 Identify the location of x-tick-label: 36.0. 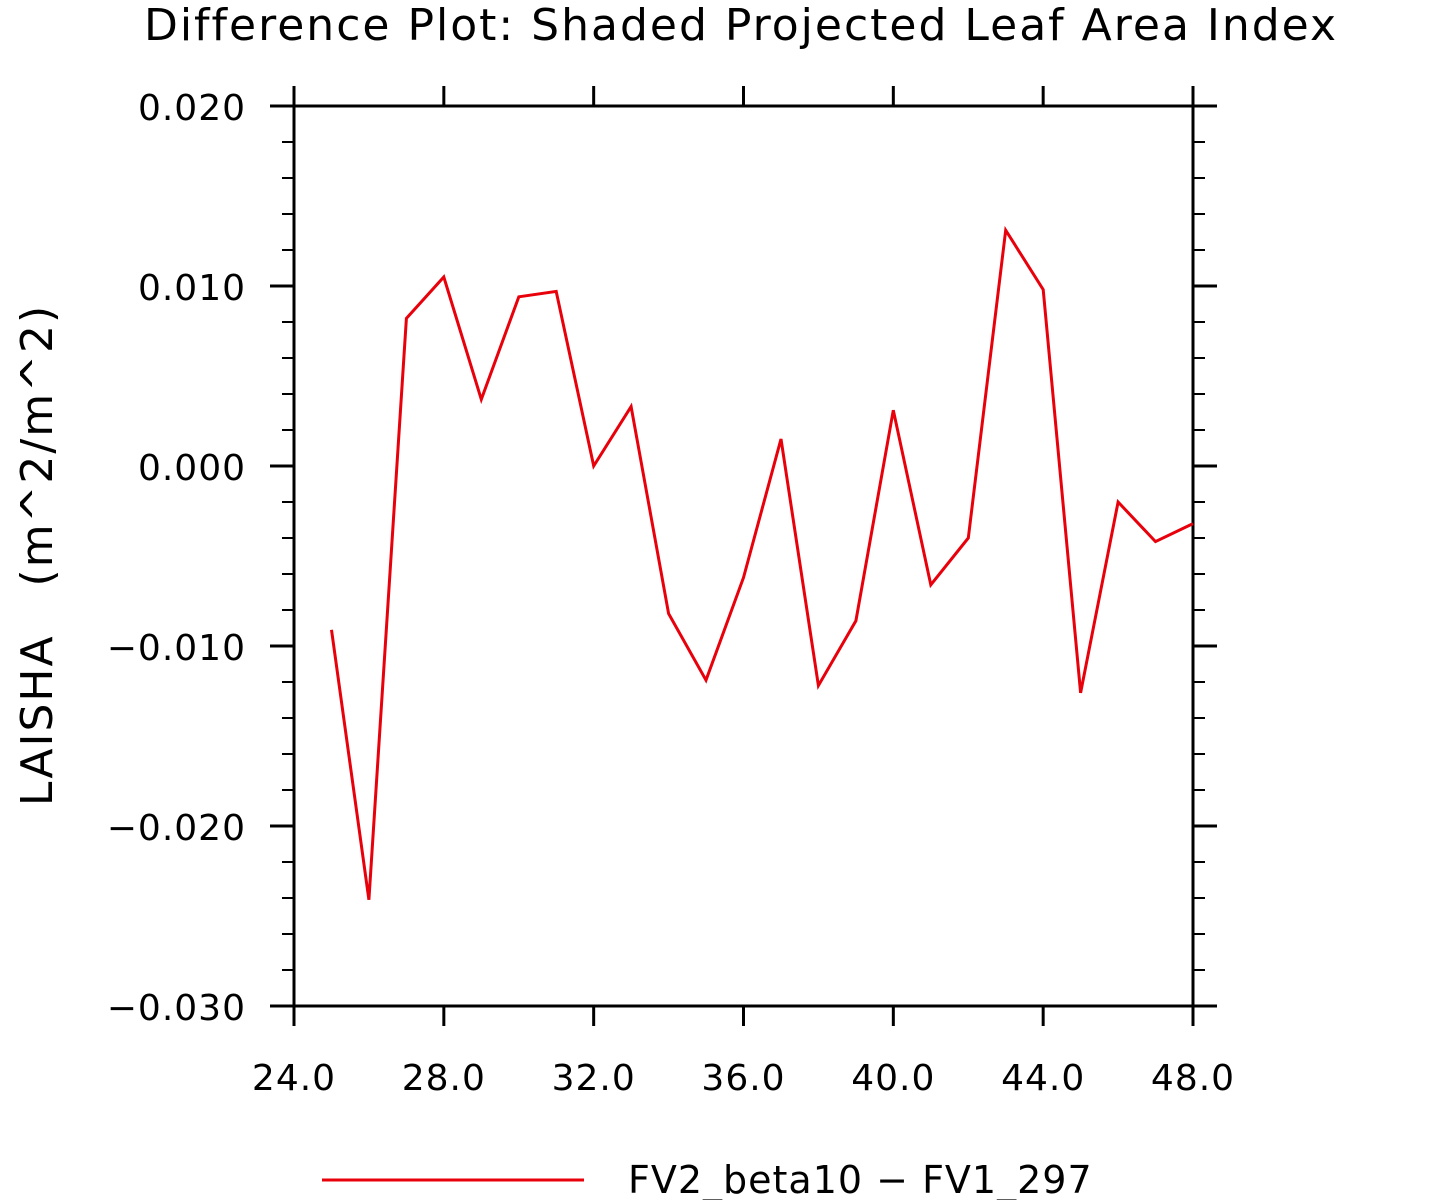
(743, 1078).